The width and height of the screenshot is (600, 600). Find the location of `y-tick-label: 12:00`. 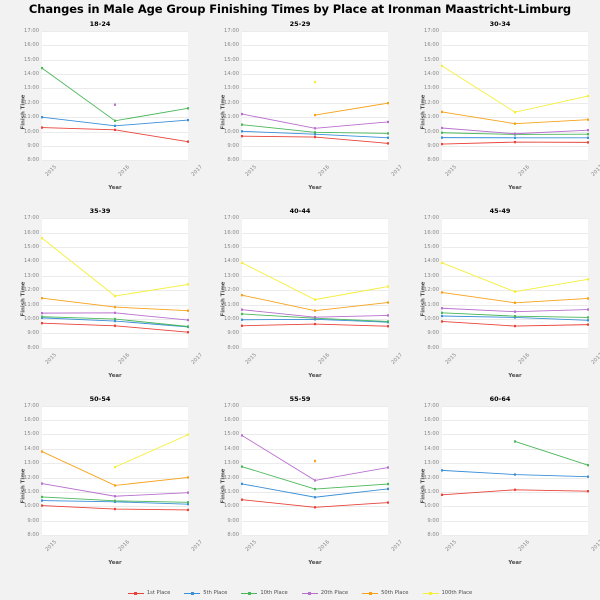

y-tick-label: 12:00 is located at coordinates (31, 477).